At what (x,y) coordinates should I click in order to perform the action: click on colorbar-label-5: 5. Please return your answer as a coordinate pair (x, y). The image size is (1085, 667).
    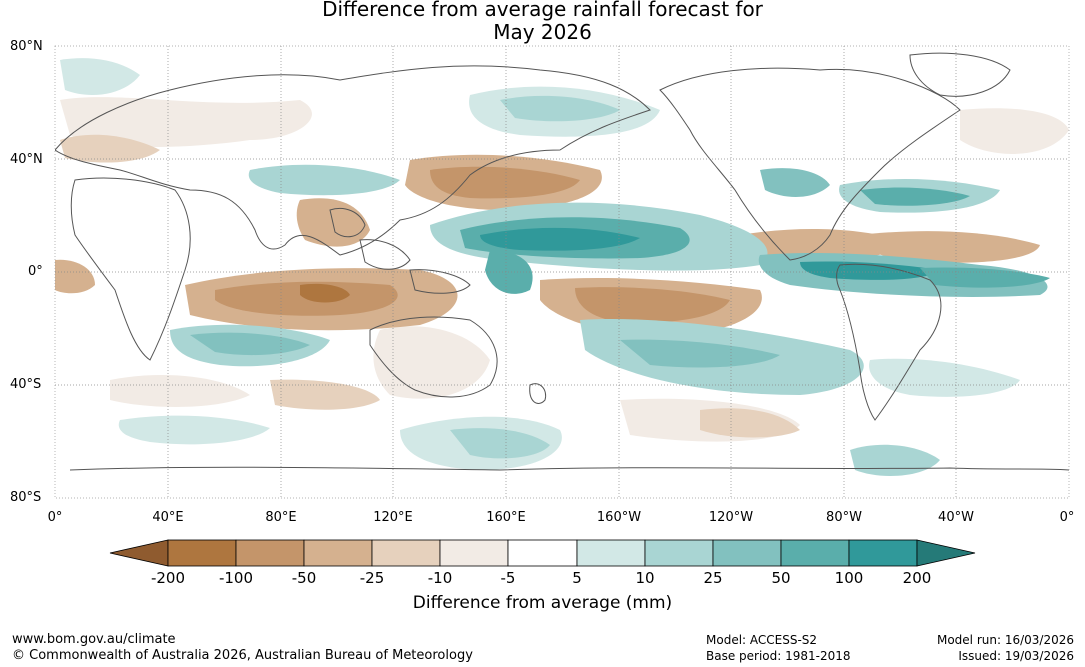
    Looking at the image, I should click on (577, 578).